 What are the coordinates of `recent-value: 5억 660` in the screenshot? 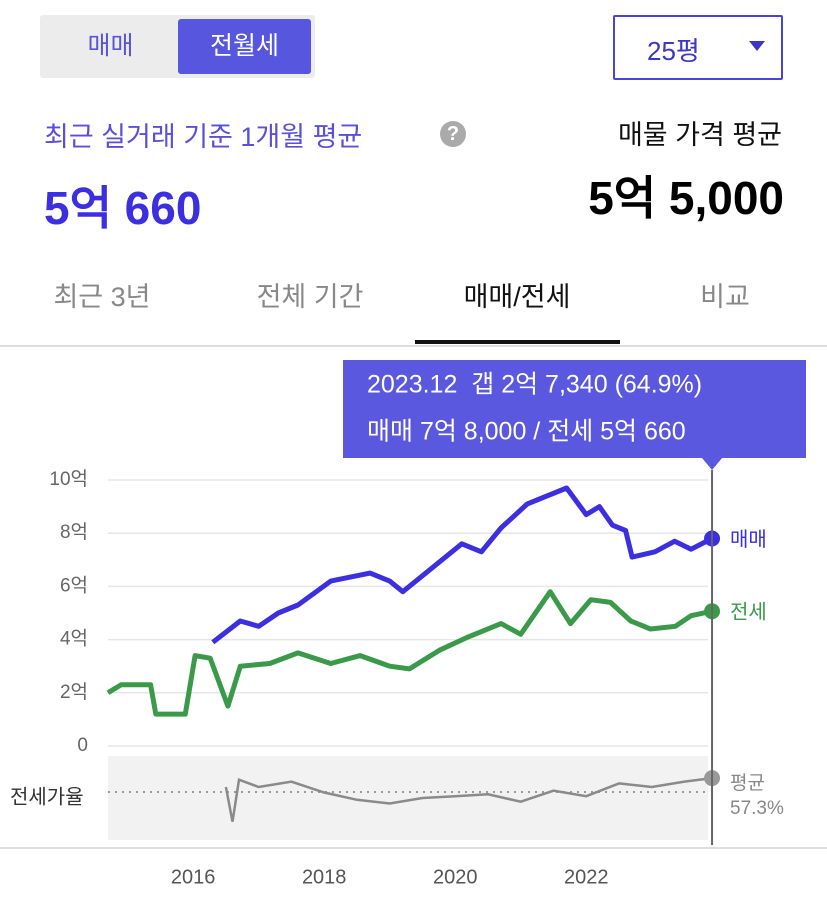 It's located at (123, 208).